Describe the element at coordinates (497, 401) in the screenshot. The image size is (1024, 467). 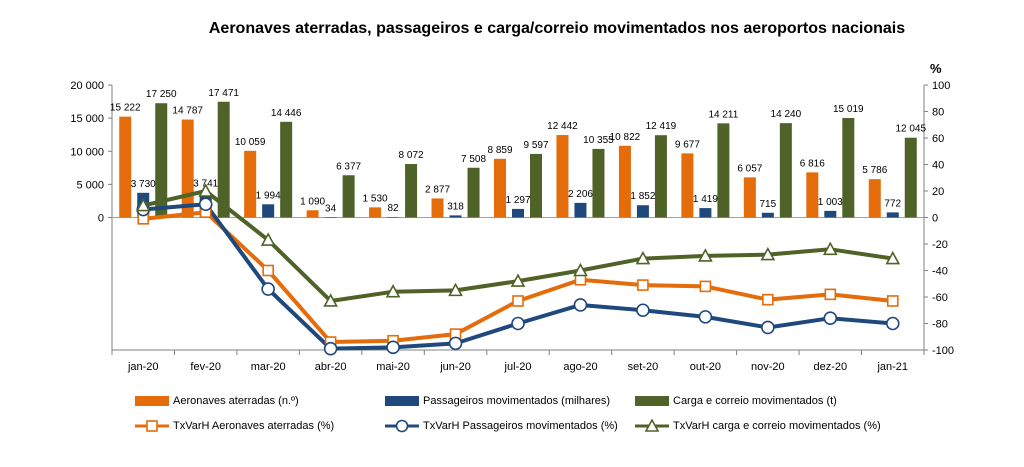
I see `legend-item: Passageiros movimentados (milhares)` at that location.